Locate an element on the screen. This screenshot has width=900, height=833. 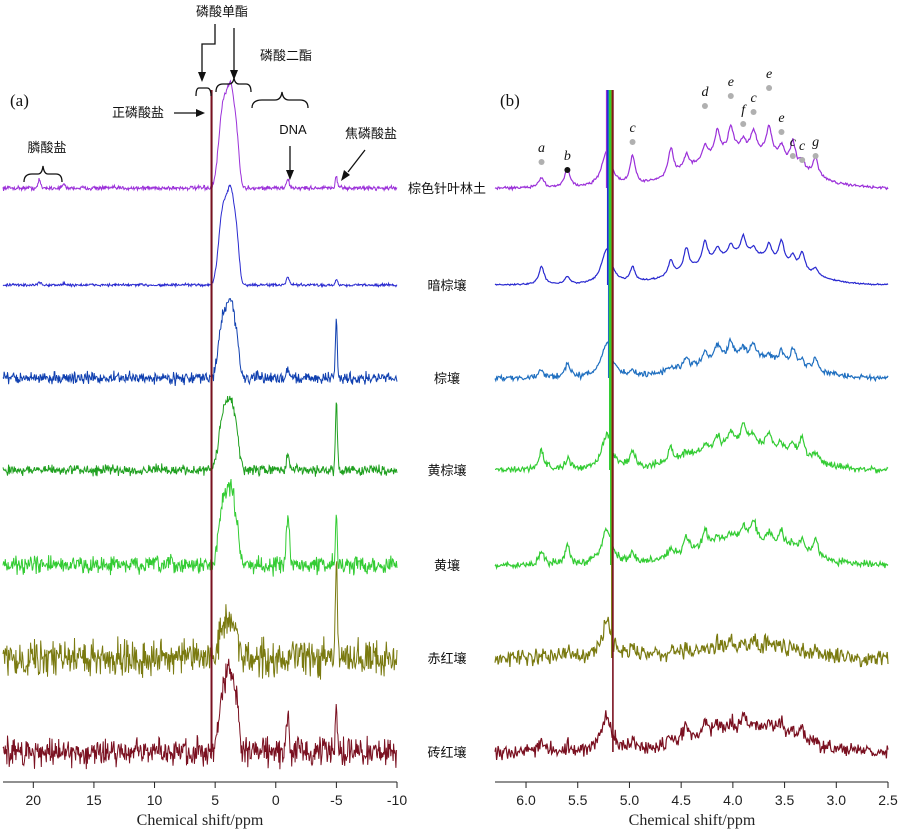
sample-label: 赤红壤 is located at coordinates (446, 659).